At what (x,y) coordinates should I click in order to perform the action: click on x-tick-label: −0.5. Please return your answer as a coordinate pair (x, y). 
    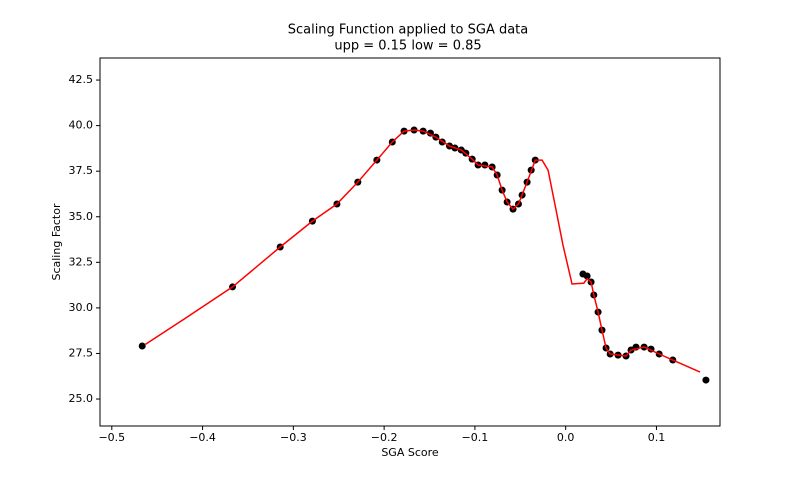
    Looking at the image, I should click on (111, 437).